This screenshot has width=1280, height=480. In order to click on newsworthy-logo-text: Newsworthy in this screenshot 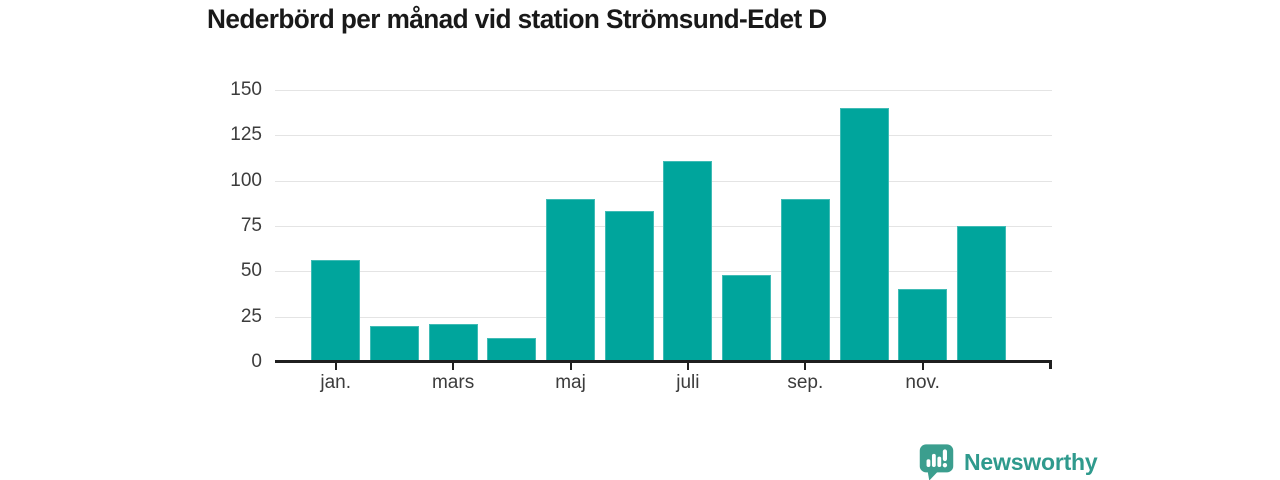, I will do `click(1031, 461)`.